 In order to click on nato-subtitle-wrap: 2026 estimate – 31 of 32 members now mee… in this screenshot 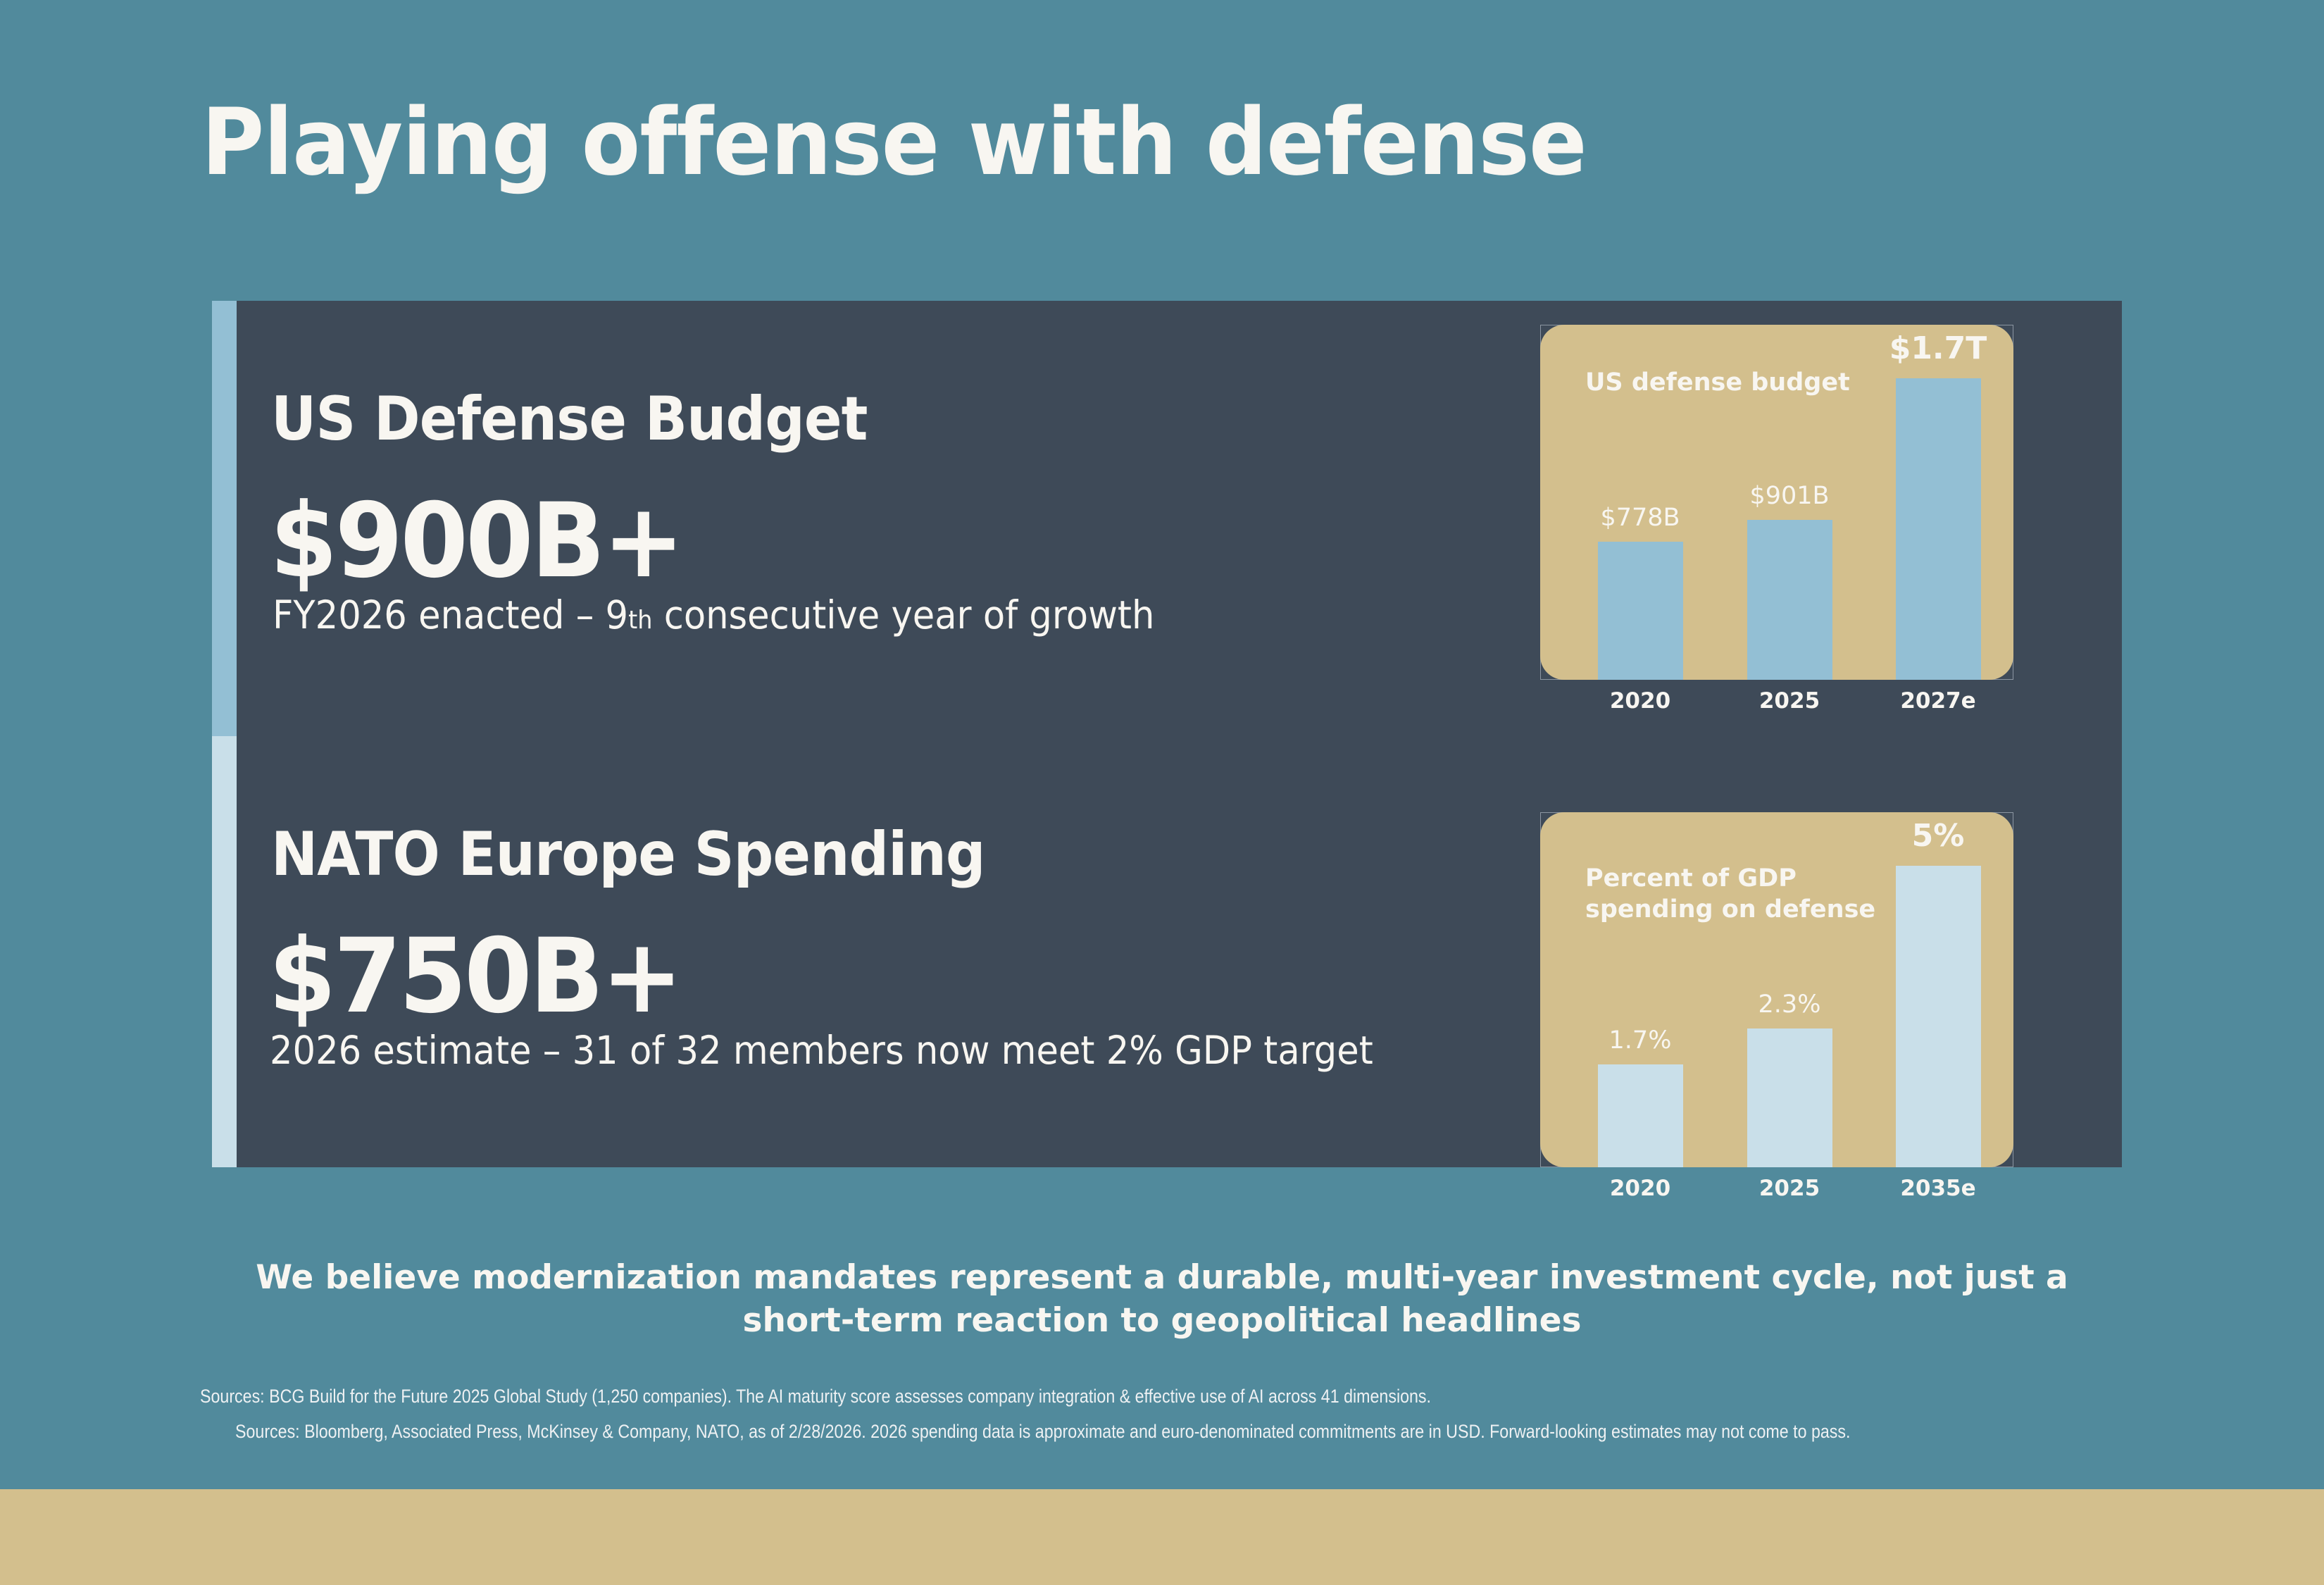, I will do `click(863, 1050)`.